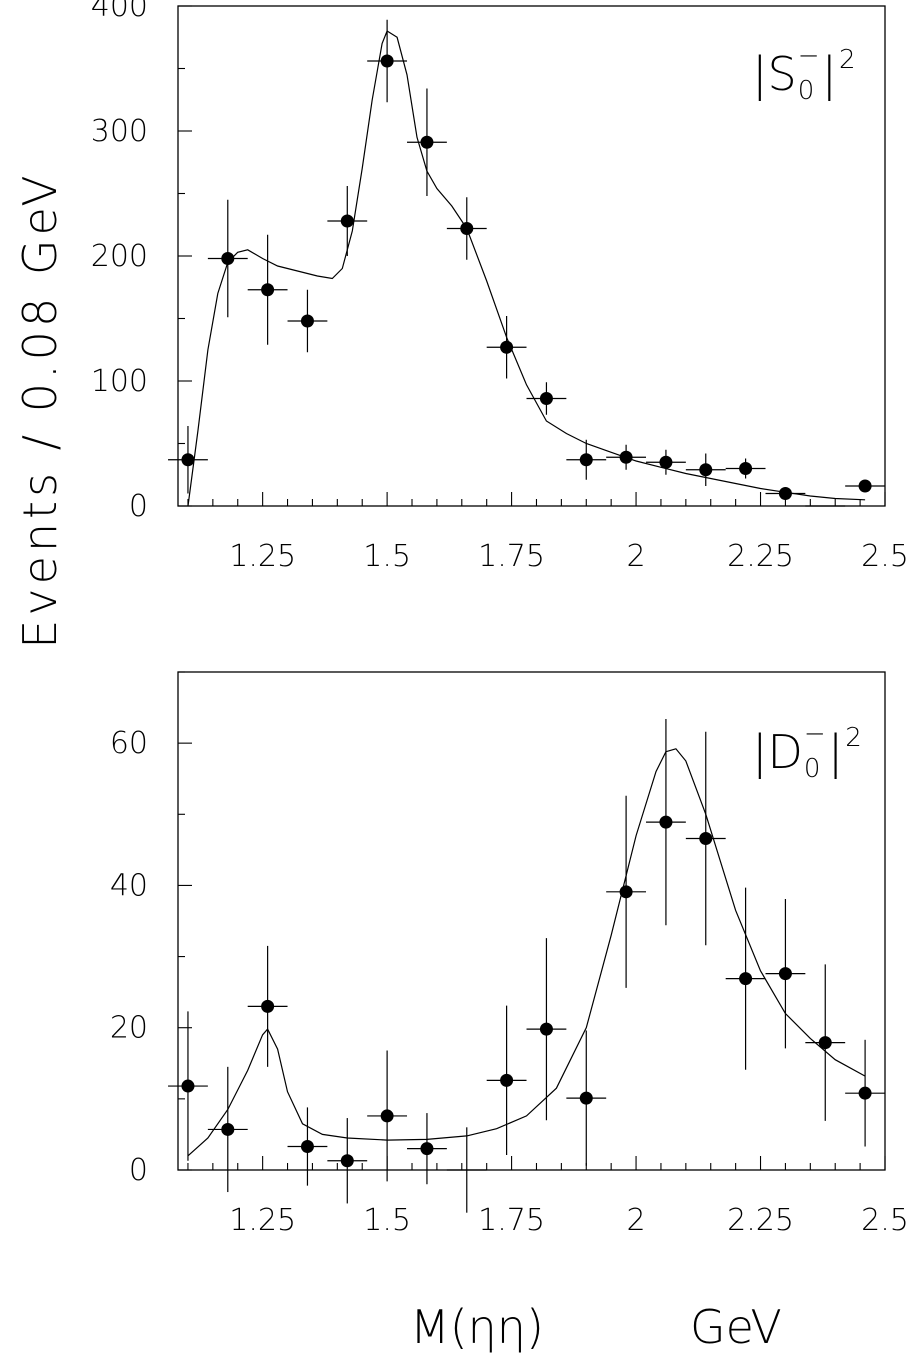 The image size is (912, 1367). I want to click on y-tick-label: 100, so click(119, 381).